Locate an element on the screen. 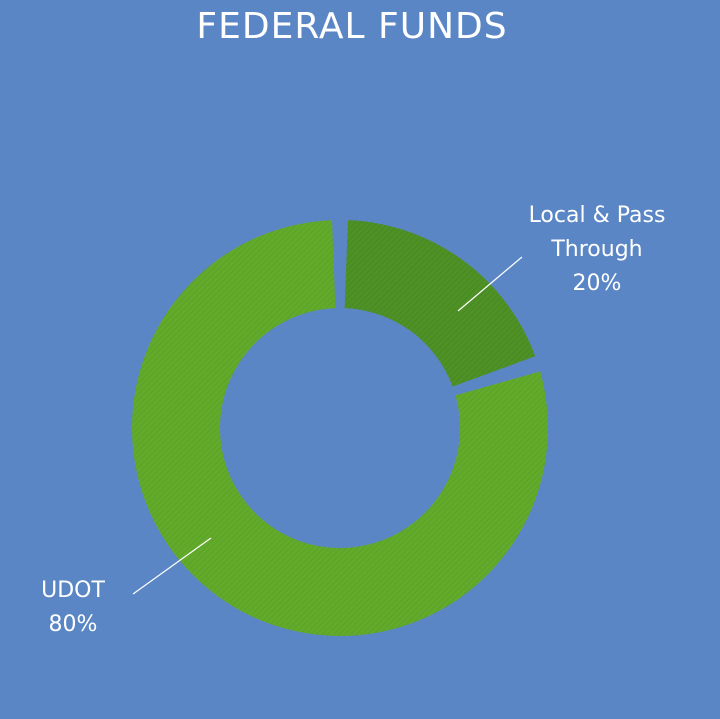  slice-category-label: UDOT is located at coordinates (73, 590).